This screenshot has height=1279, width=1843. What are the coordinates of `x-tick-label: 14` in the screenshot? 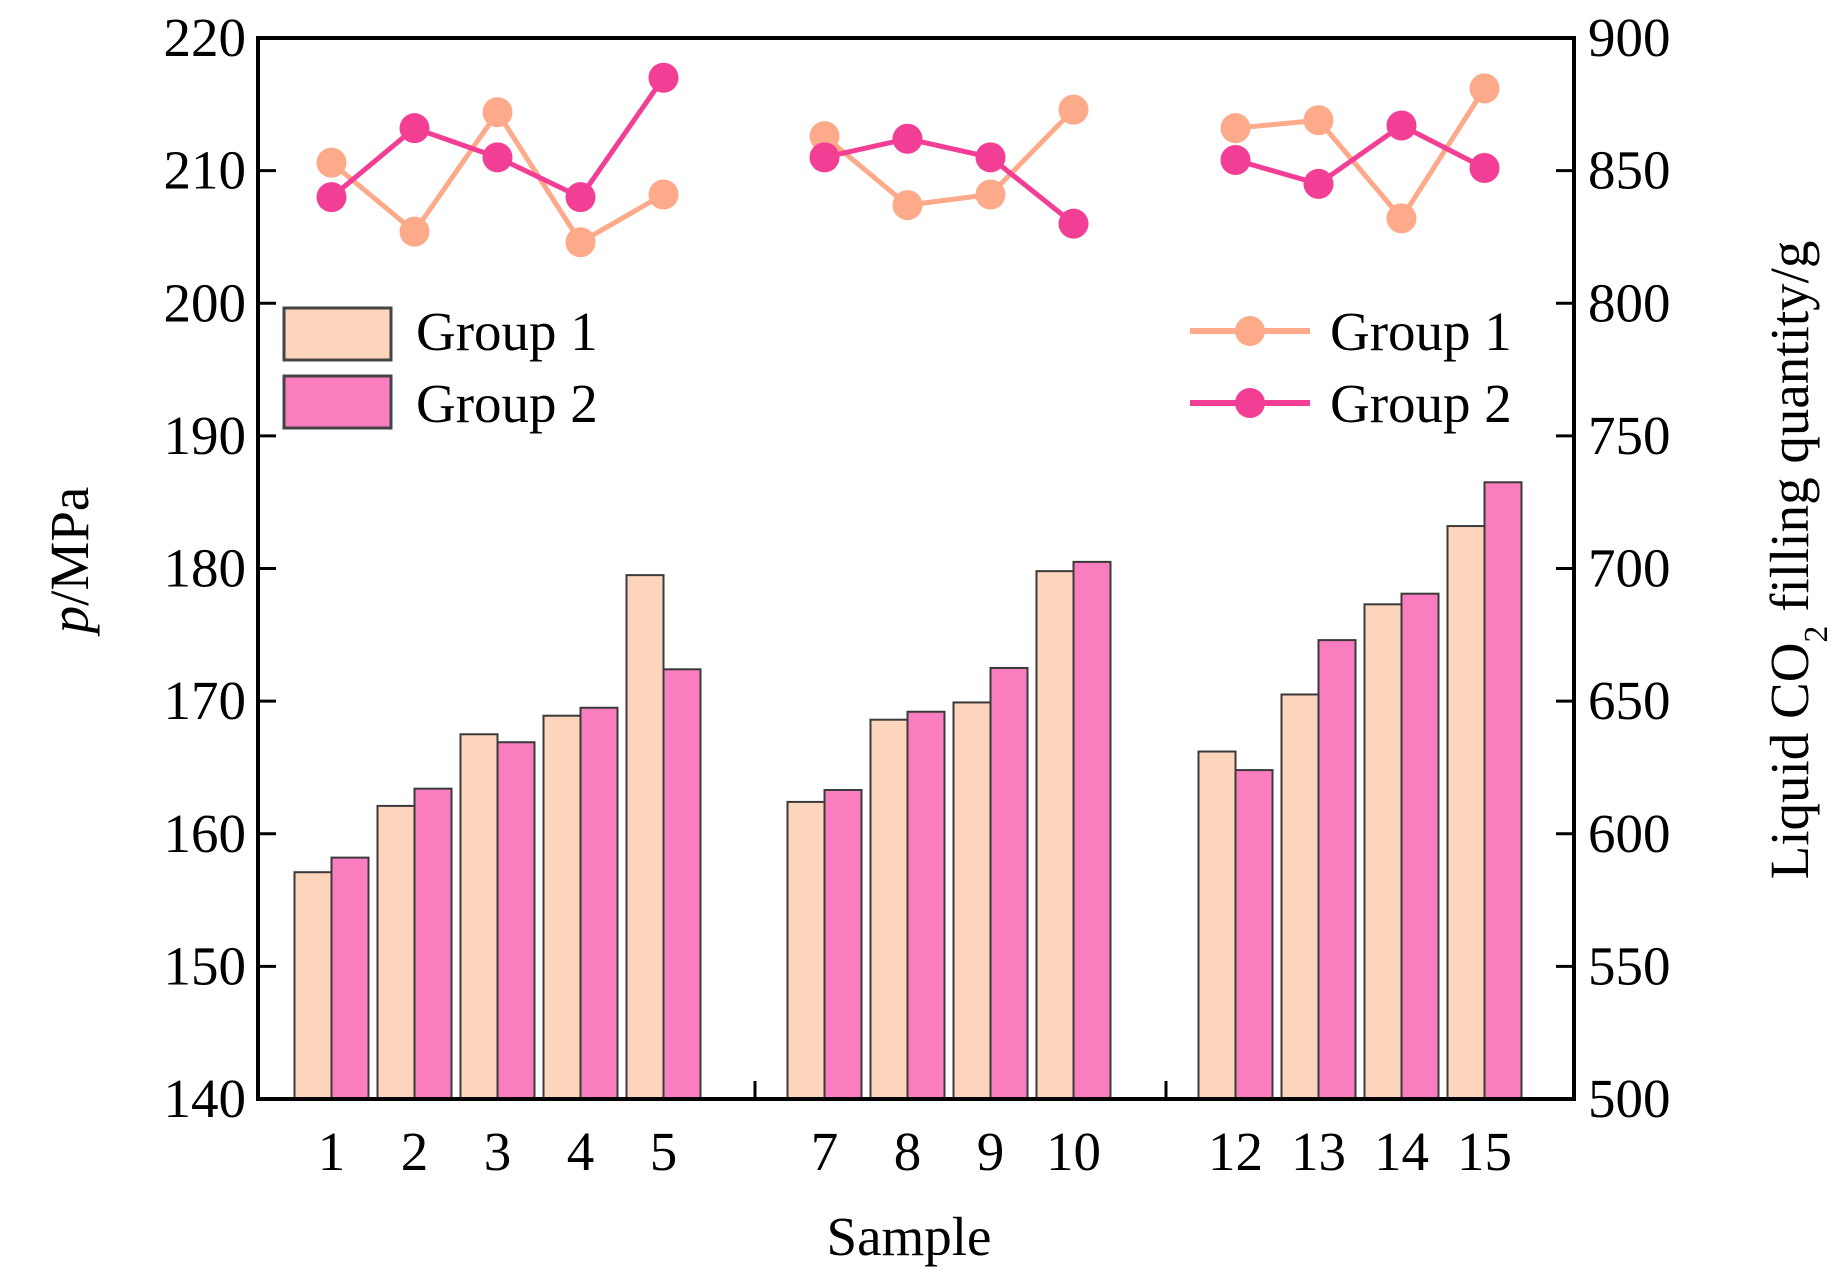 It's located at (1401, 1151).